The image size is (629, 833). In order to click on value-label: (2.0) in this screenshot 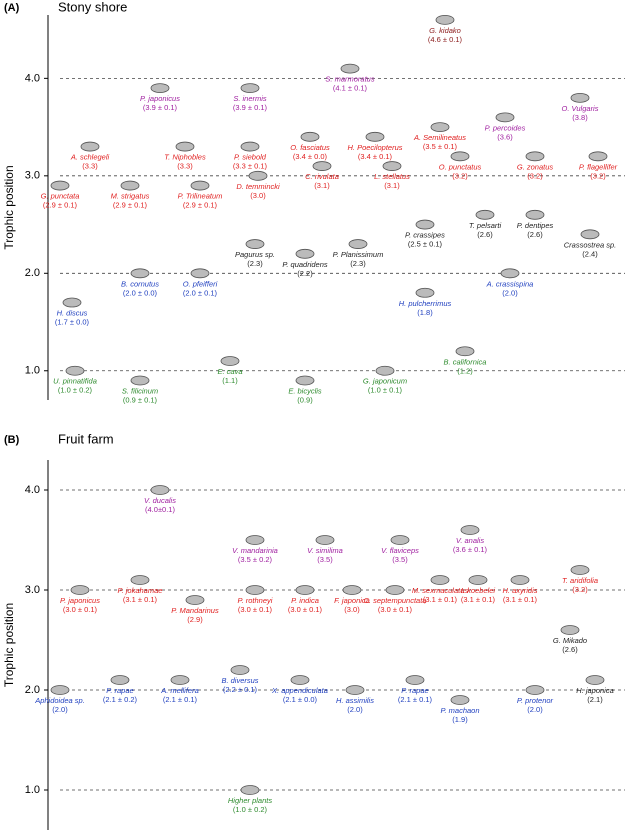, I will do `click(60, 709)`.